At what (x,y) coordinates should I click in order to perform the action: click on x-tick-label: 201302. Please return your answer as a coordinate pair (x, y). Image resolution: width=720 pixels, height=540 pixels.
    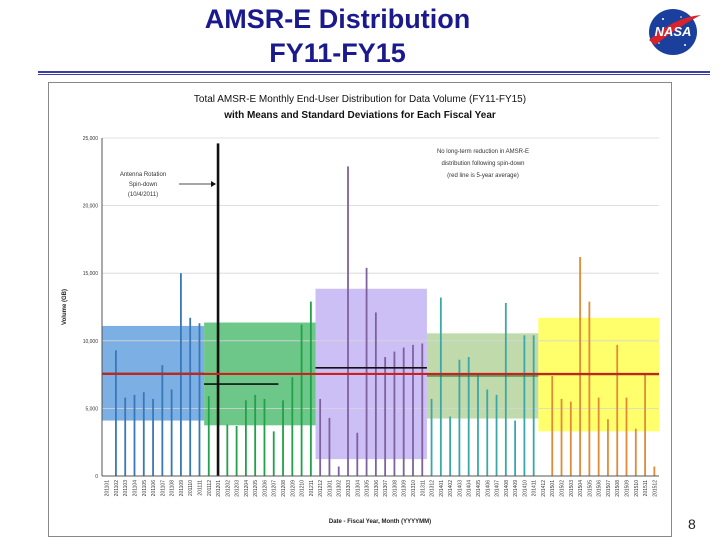
    Looking at the image, I should click on (340, 488).